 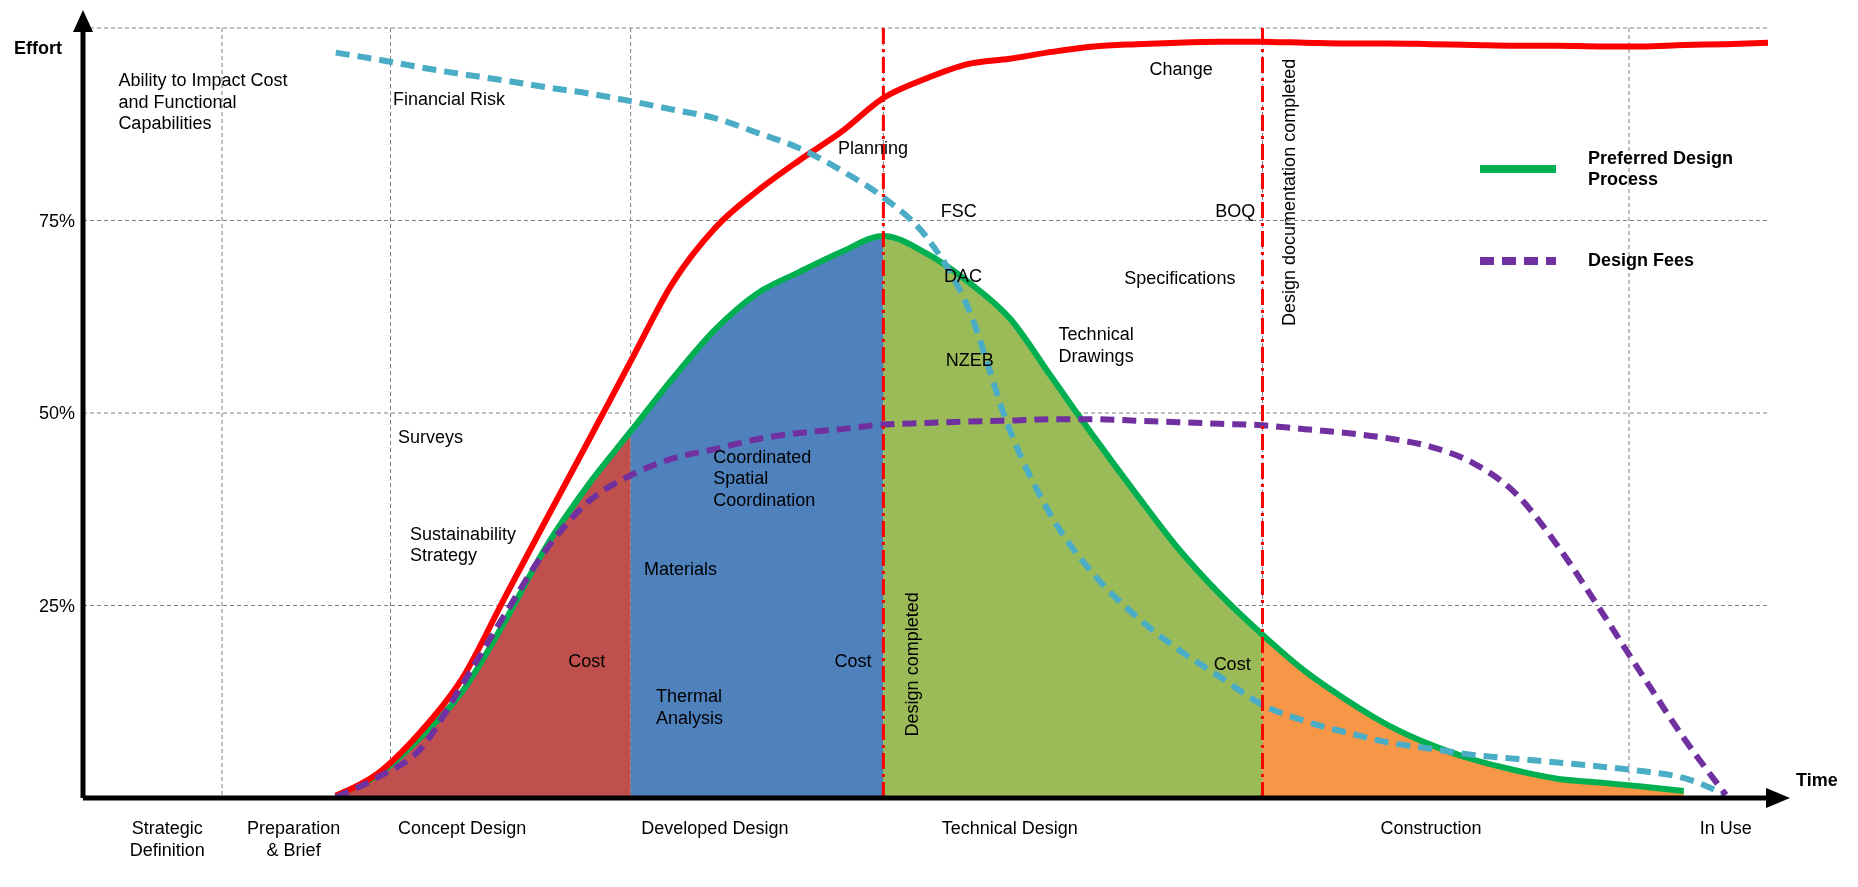 What do you see at coordinates (1431, 828) in the screenshot?
I see `x-tick-label: Construction` at bounding box center [1431, 828].